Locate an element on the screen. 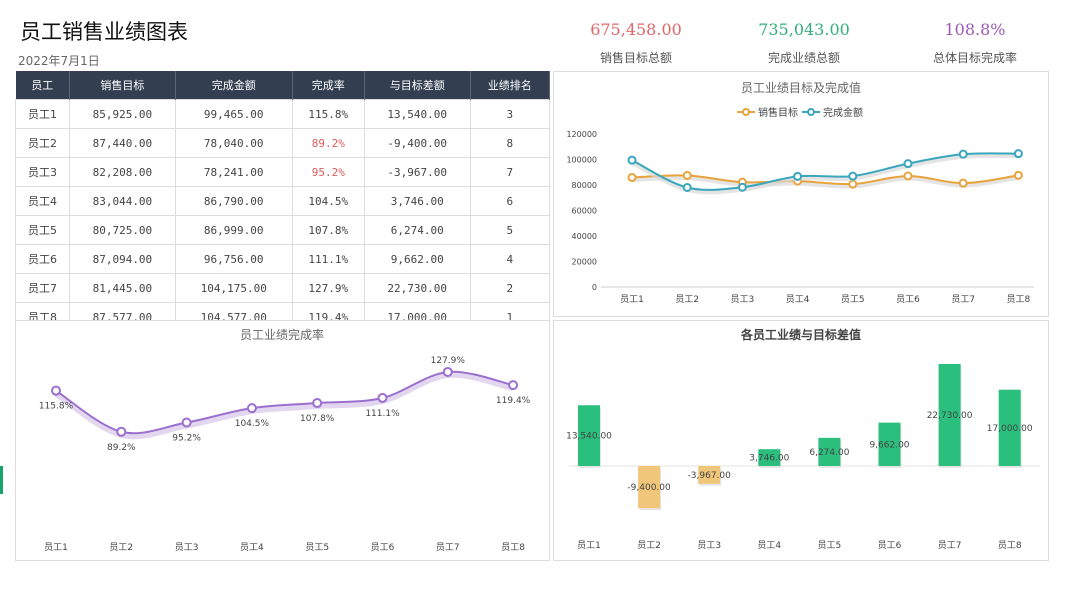 This screenshot has width=1080, height=608. col-completed: 完成金额 is located at coordinates (234, 85).